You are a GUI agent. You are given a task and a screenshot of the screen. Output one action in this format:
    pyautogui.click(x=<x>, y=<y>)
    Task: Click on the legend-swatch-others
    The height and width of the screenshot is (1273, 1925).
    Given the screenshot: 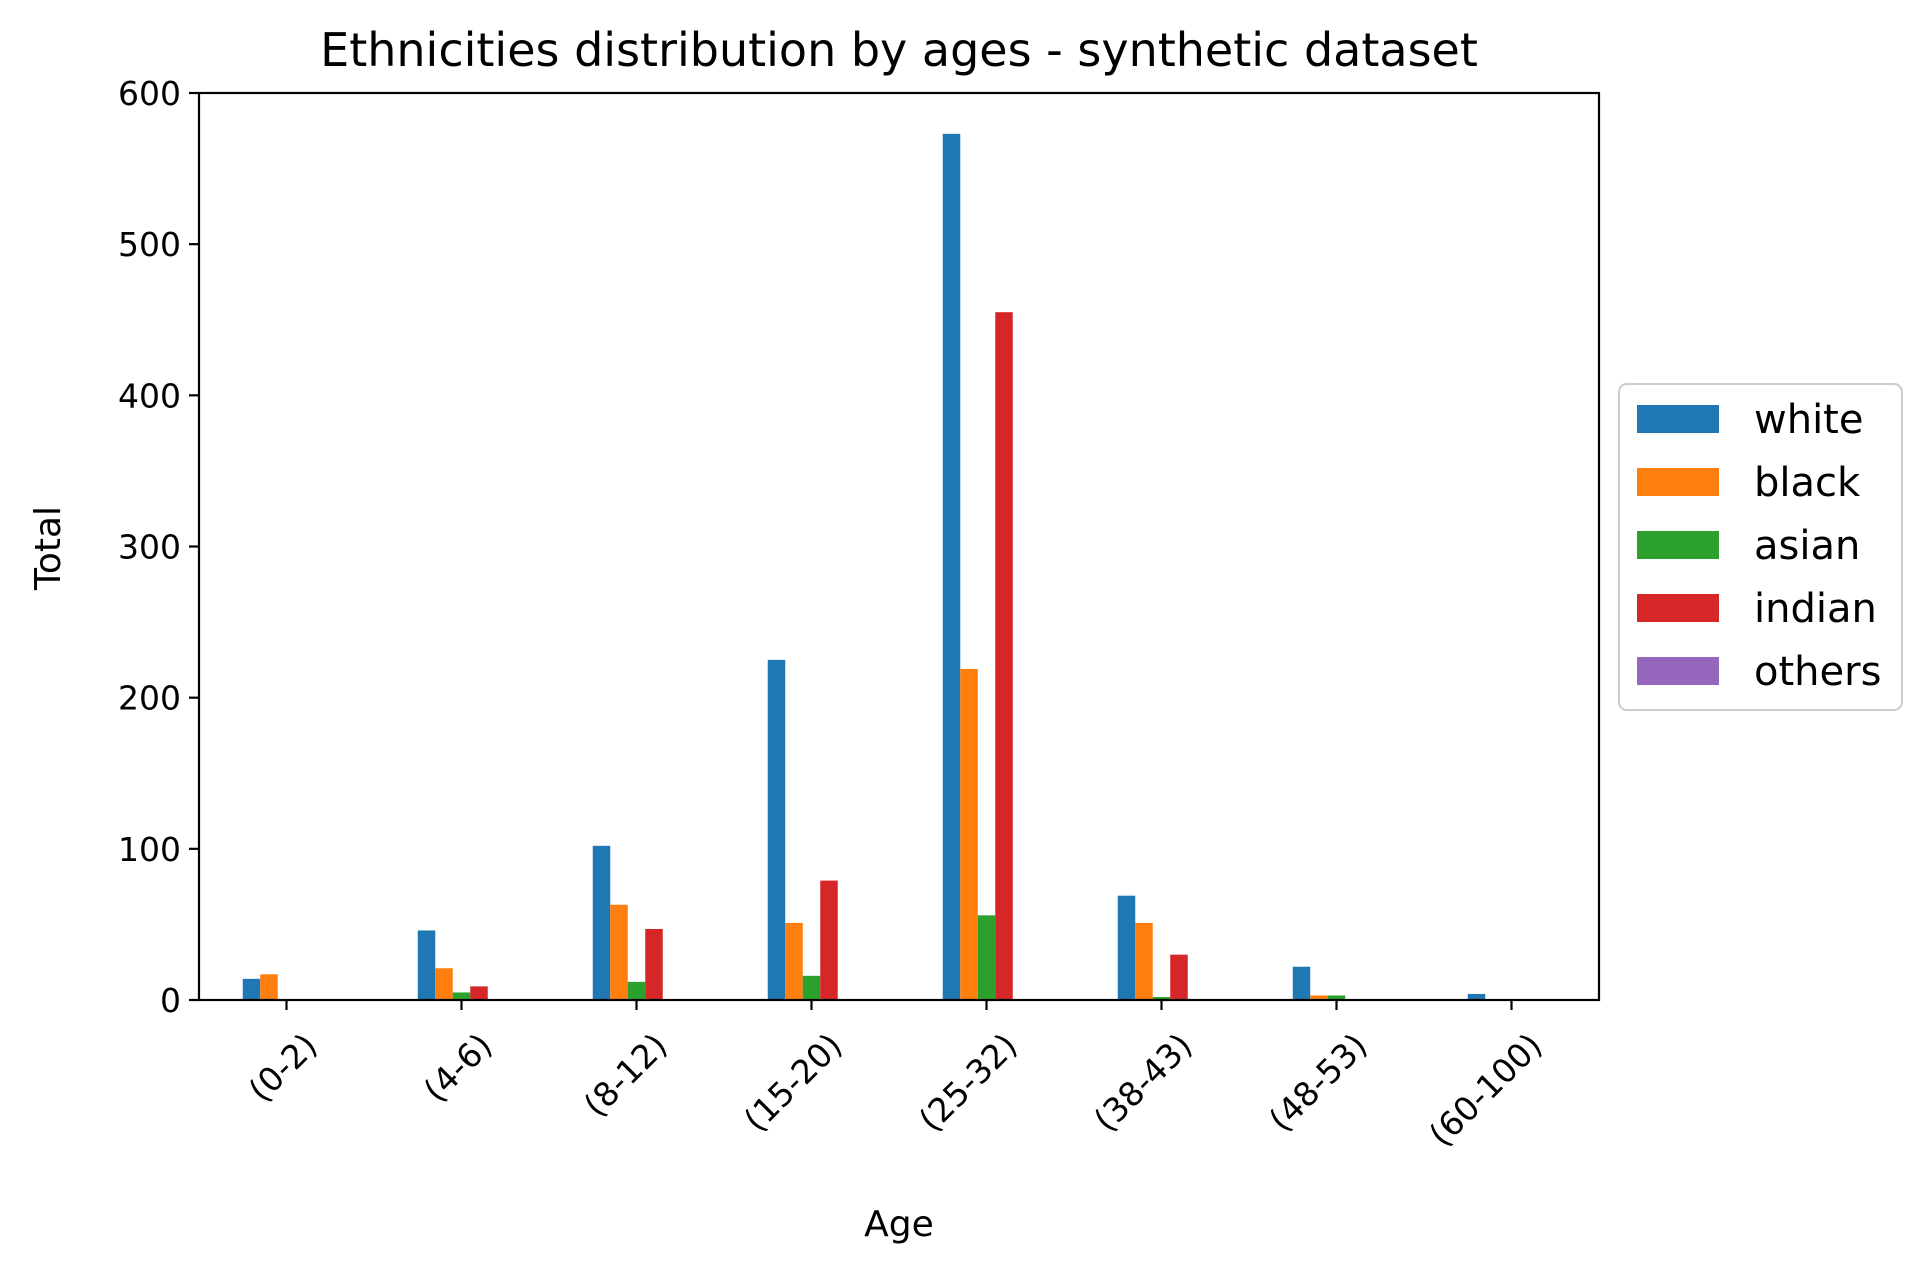 What is the action you would take?
    pyautogui.click(x=1678, y=671)
    